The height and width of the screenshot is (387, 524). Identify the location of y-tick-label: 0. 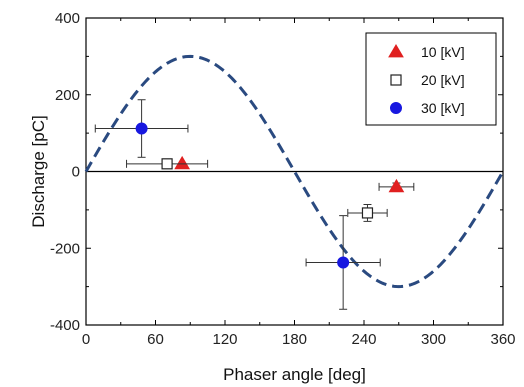
(76, 172).